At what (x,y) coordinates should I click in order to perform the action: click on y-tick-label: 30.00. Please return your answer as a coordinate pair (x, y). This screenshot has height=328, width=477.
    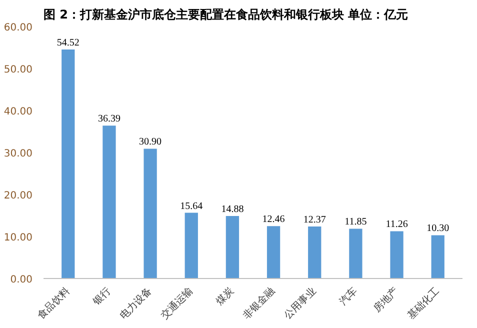
    Looking at the image, I should click on (18, 154).